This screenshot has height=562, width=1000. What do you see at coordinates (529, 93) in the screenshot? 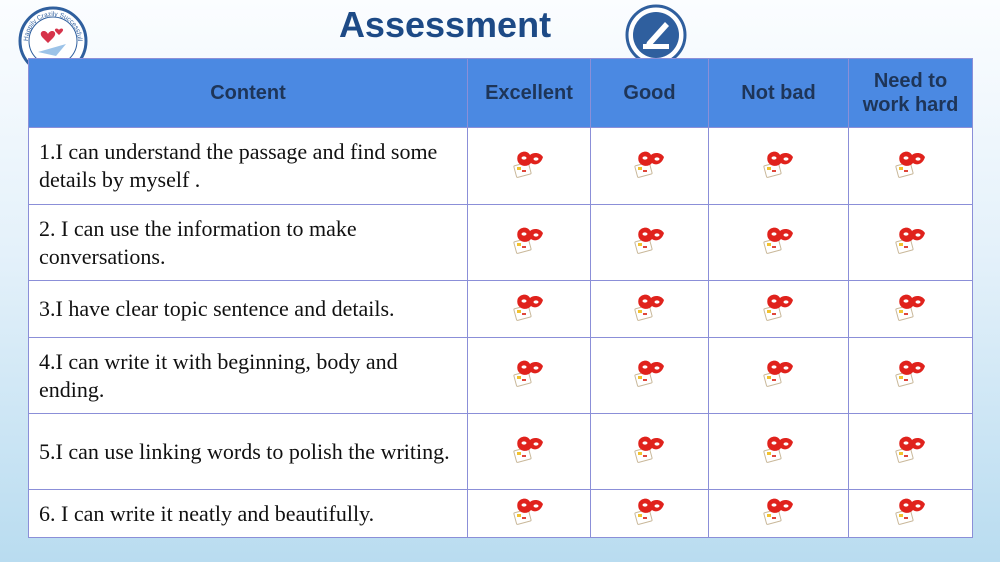
I see `column-header: Excellent` at bounding box center [529, 93].